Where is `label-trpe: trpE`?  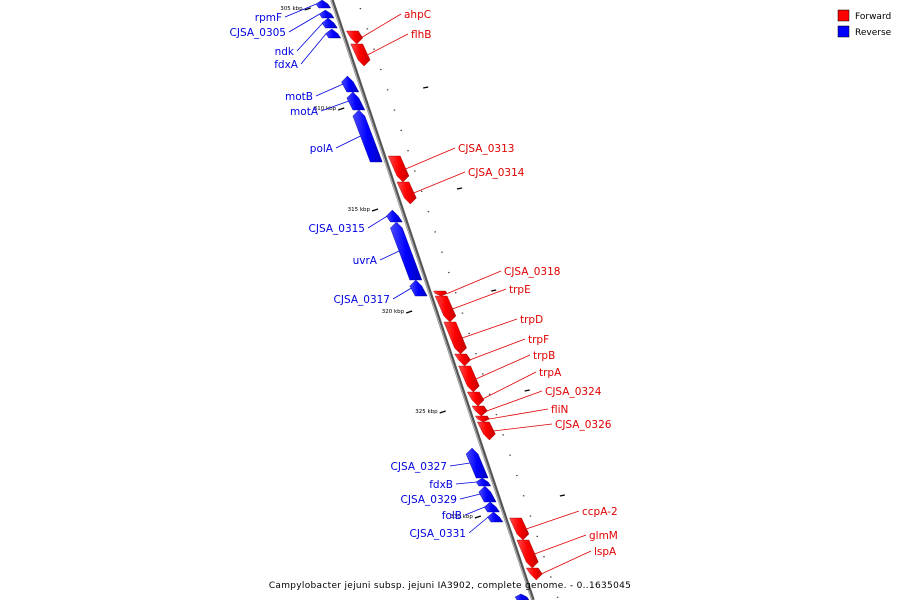
label-trpe: trpE is located at coordinates (520, 290).